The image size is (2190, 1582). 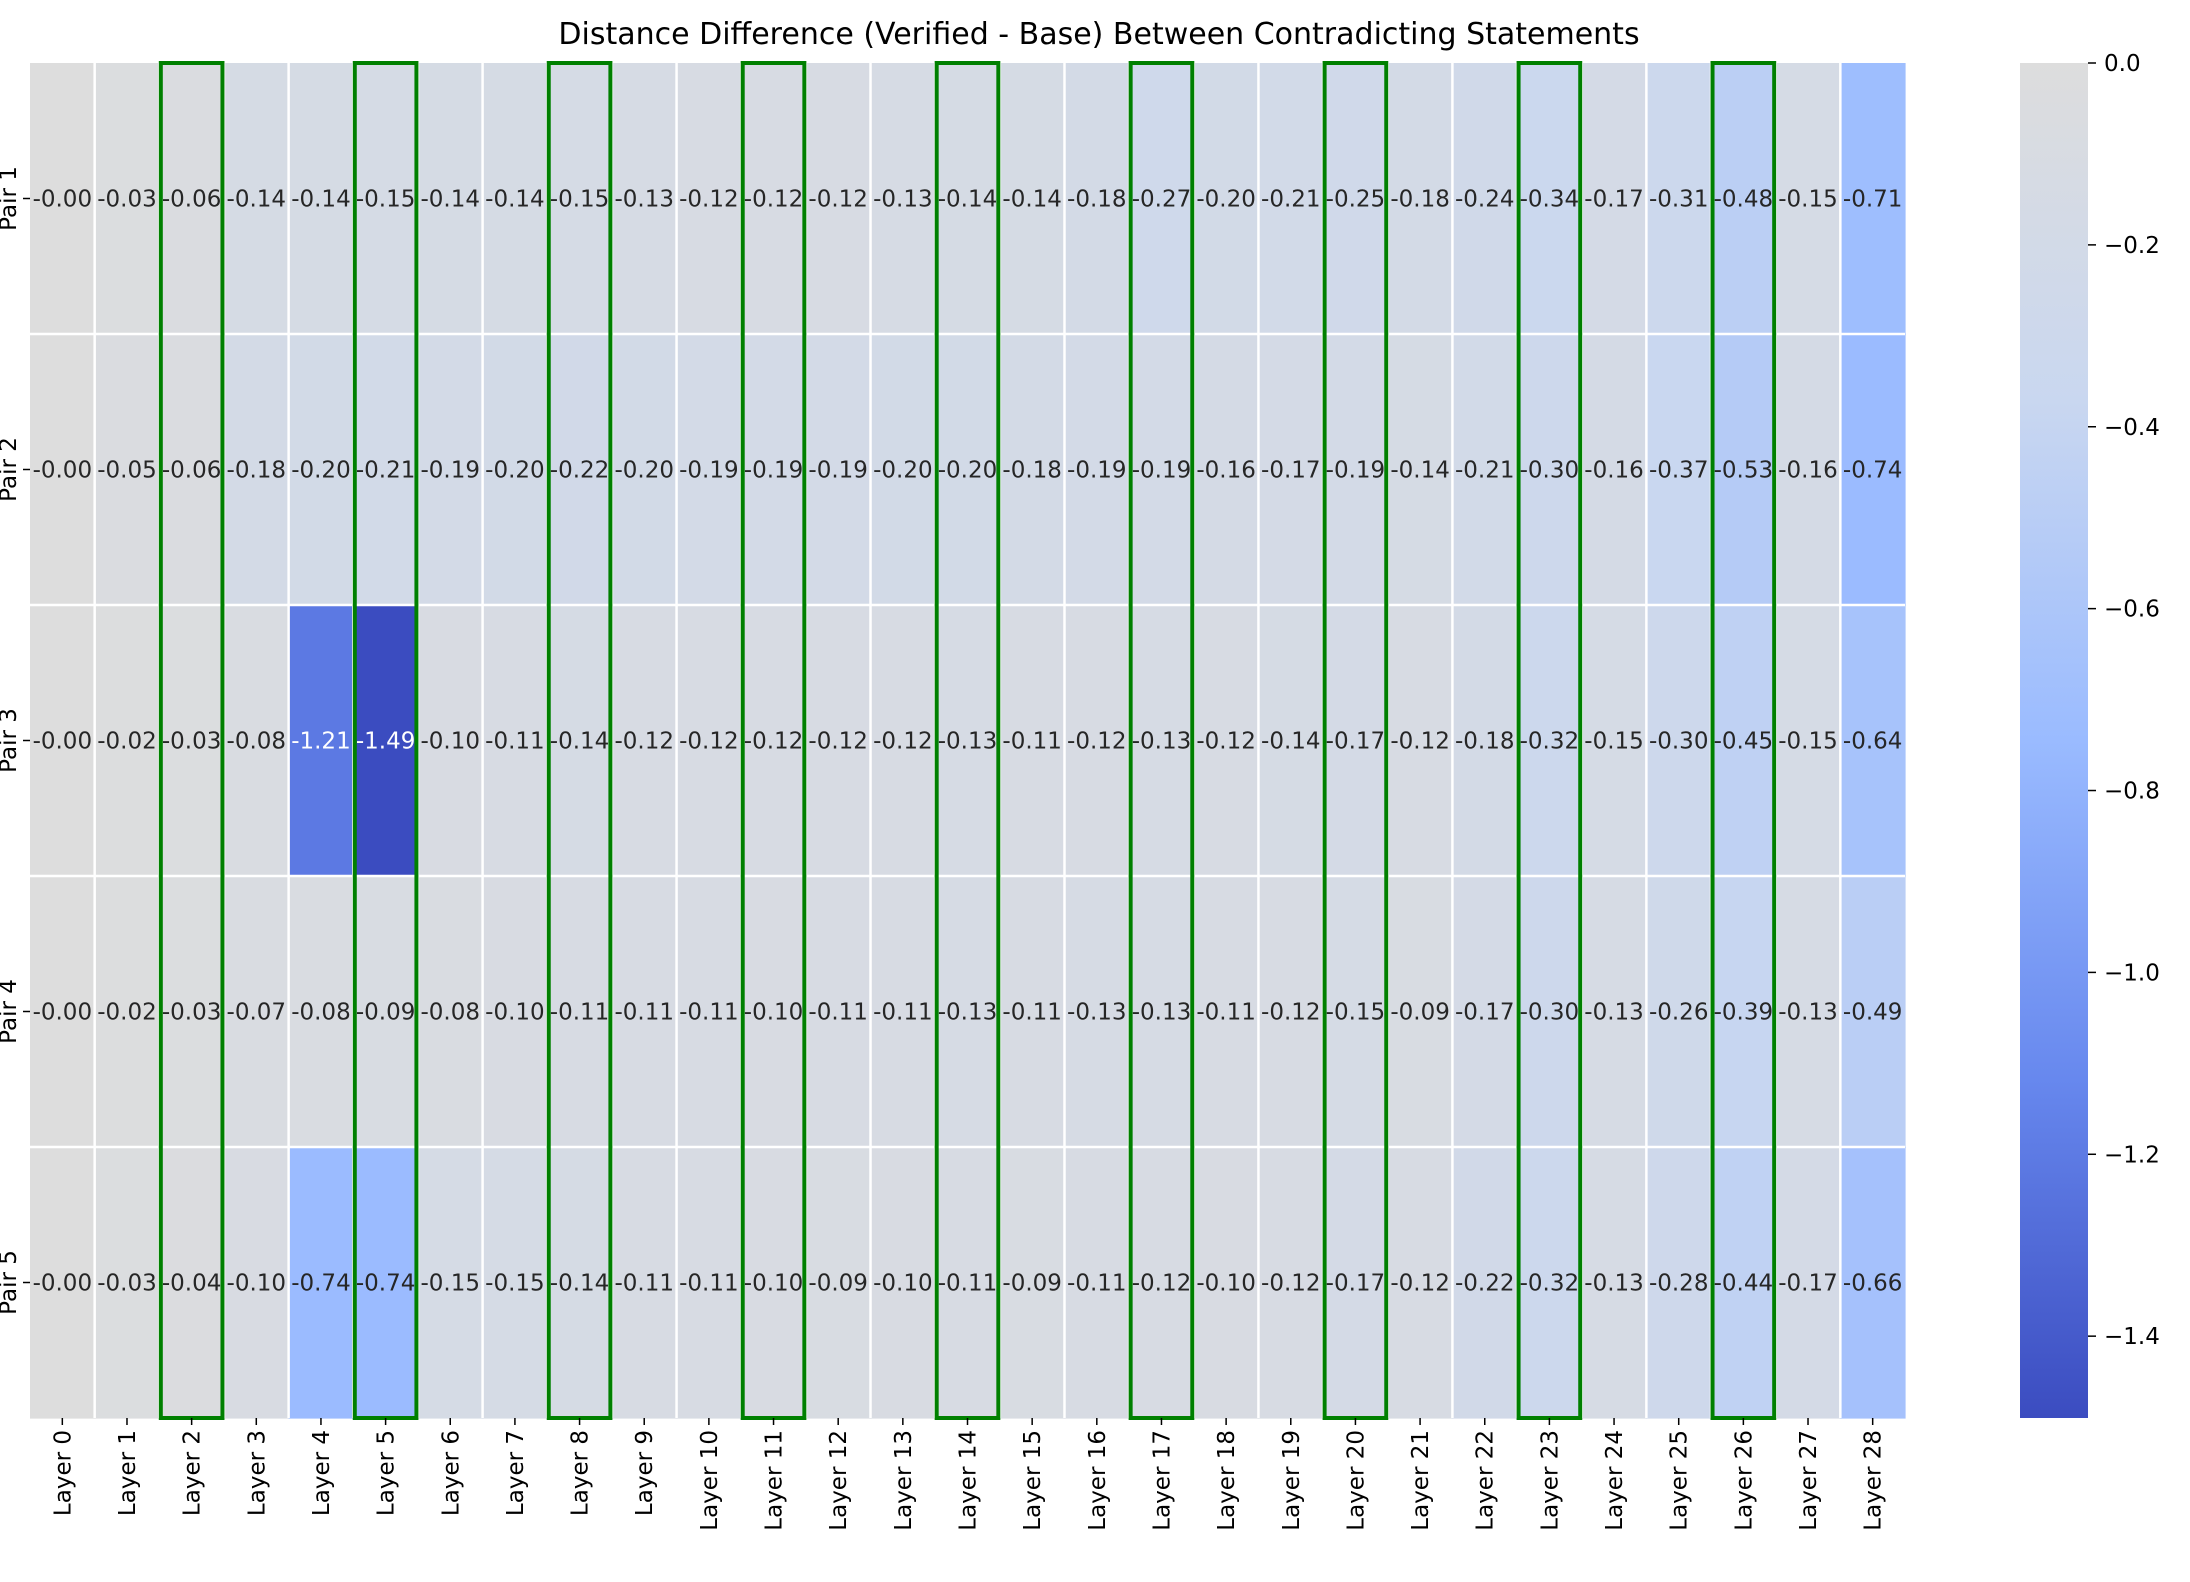 What do you see at coordinates (580, 471) in the screenshot?
I see `cell-value-label: -0.22` at bounding box center [580, 471].